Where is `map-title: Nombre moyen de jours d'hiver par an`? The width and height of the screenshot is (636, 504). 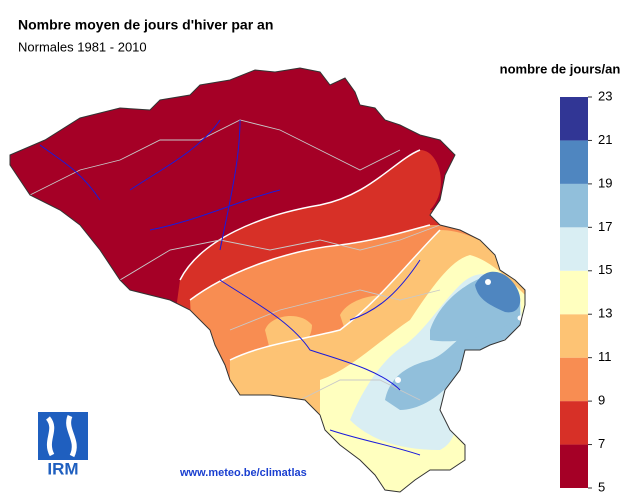 map-title: Nombre moyen de jours d'hiver par an is located at coordinates (145, 25).